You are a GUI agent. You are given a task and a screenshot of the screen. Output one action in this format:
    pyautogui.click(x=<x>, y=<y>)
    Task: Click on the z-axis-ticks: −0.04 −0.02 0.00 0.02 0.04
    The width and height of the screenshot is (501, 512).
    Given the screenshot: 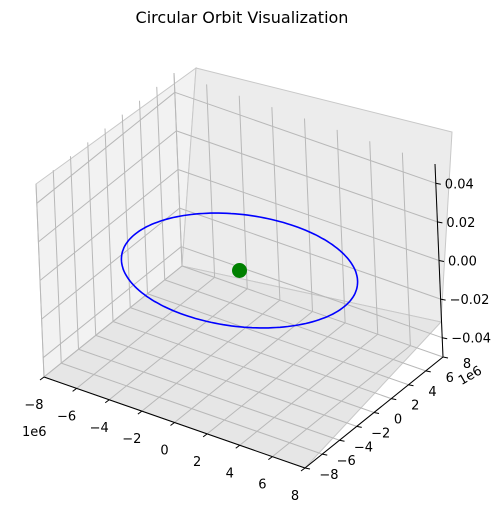 What is the action you would take?
    pyautogui.click(x=463, y=262)
    